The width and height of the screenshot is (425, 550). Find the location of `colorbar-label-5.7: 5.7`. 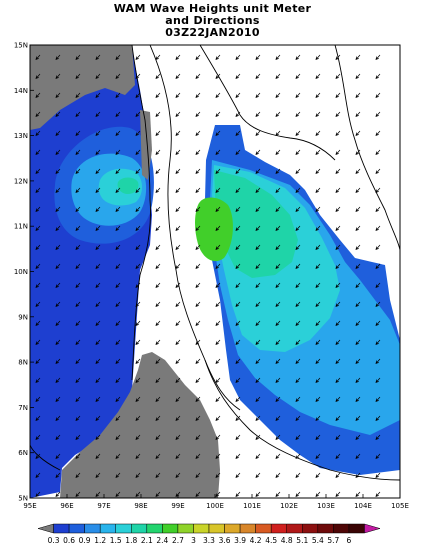

colorbar-label-5.7: 5.7 is located at coordinates (333, 540).